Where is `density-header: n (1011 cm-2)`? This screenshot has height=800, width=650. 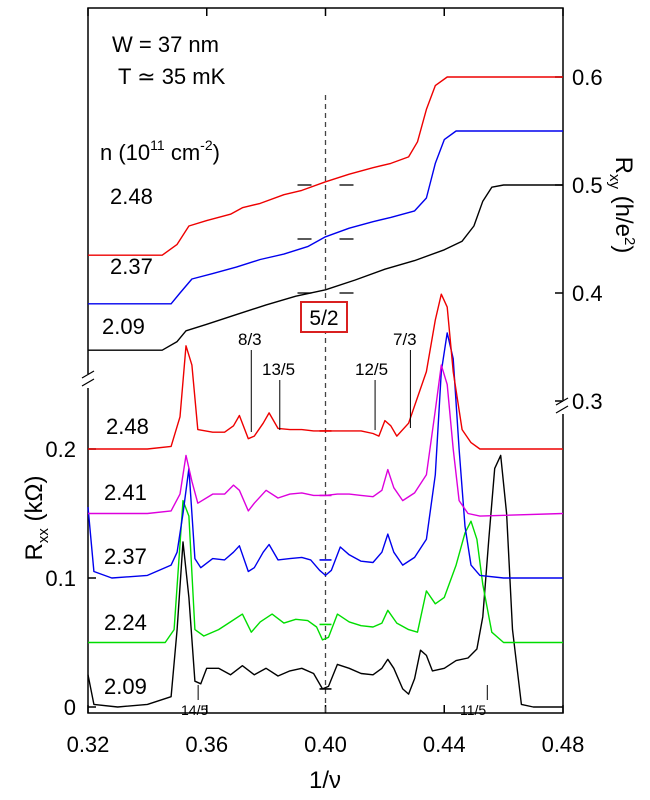 density-header: n (1011 cm-2) is located at coordinates (160, 151).